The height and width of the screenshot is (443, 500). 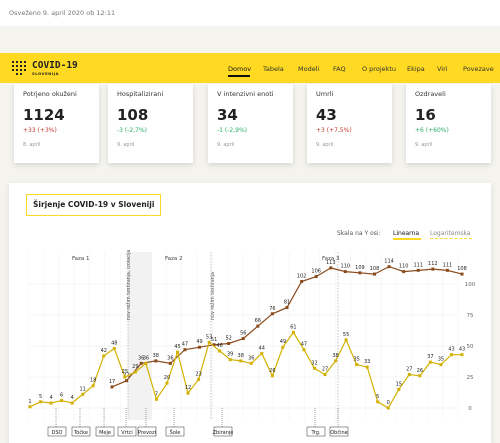 What do you see at coordinates (198, 374) in the screenshot?
I see `daily-data-label: 23` at bounding box center [198, 374].